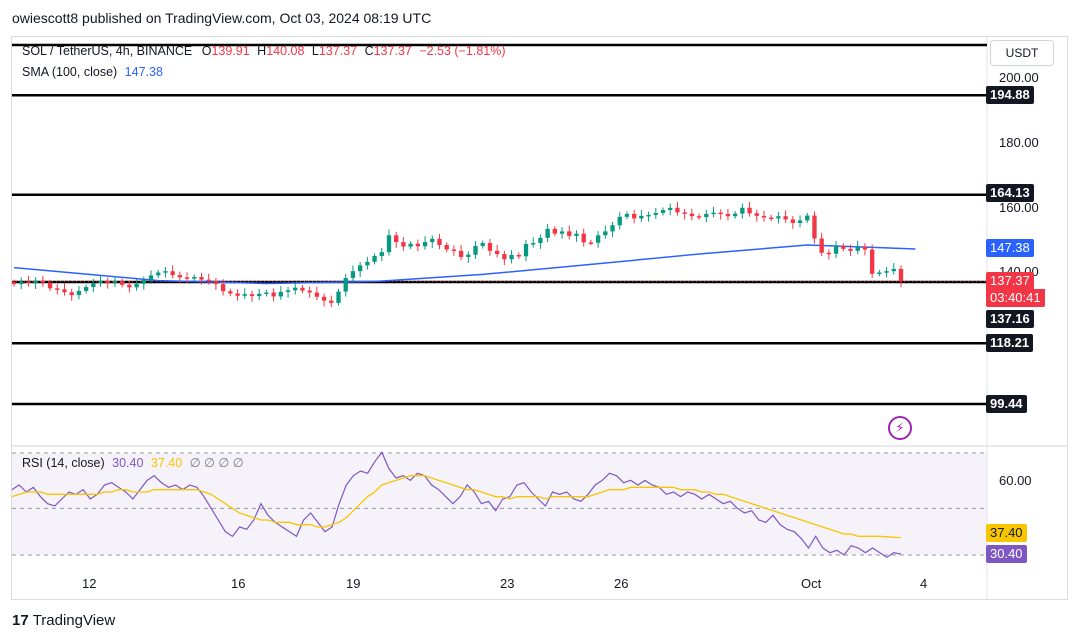 The height and width of the screenshot is (642, 1080). What do you see at coordinates (464, 264) in the screenshot?
I see `sma-line` at bounding box center [464, 264].